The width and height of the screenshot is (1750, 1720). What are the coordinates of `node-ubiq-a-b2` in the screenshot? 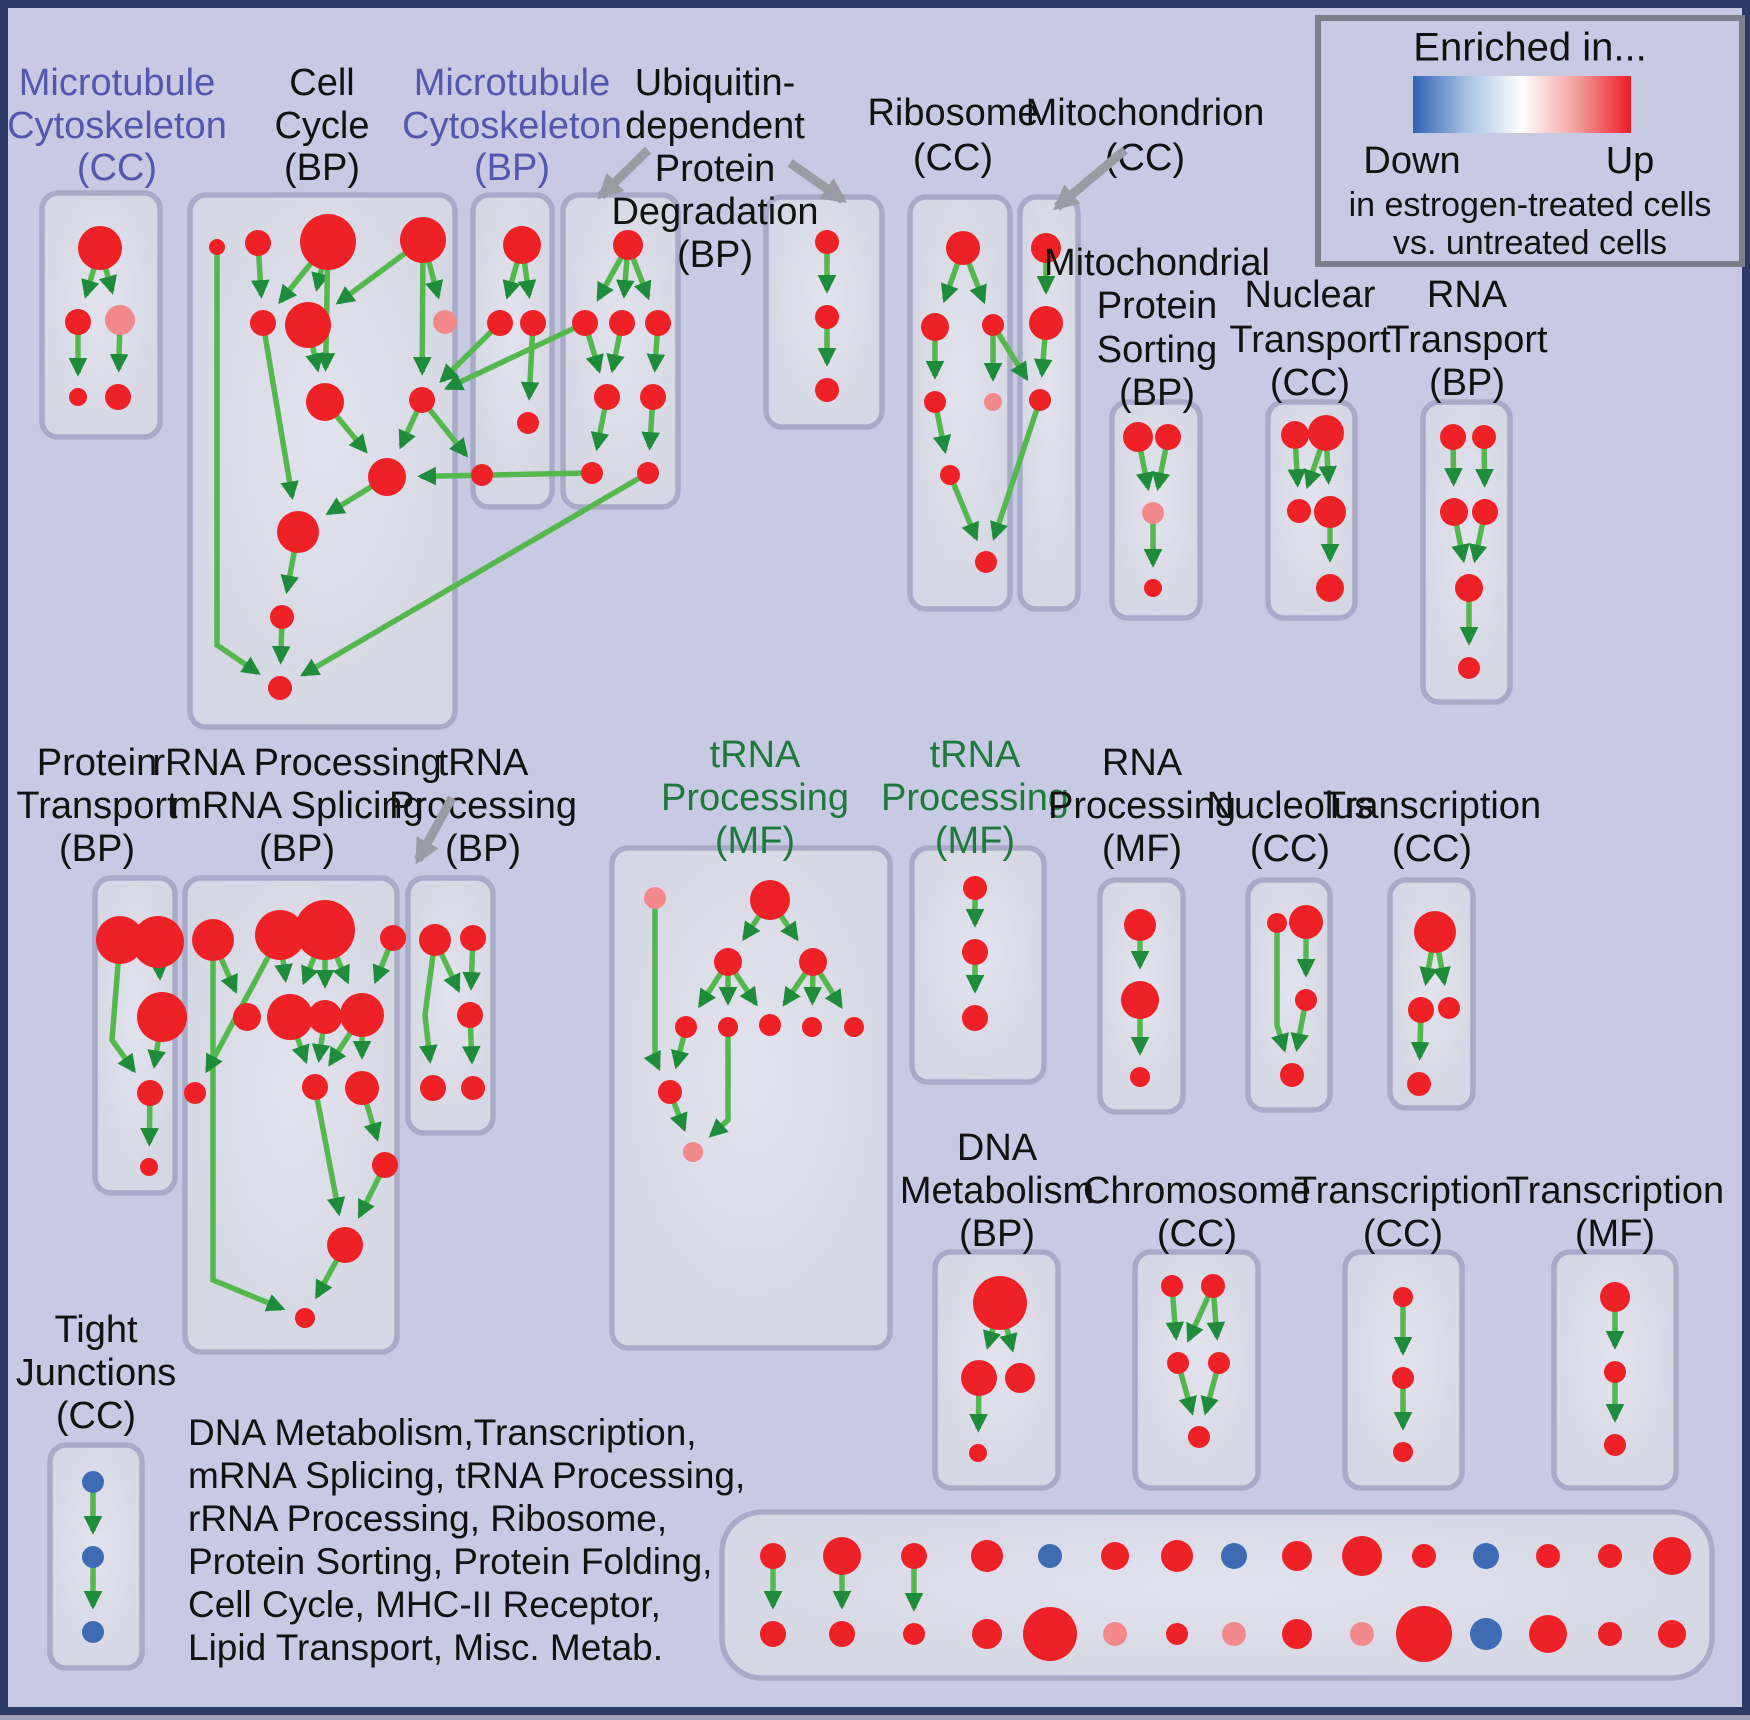 It's located at (622, 323).